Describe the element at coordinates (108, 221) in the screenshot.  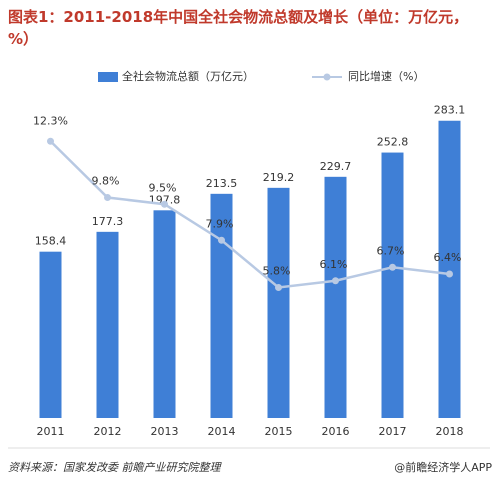
I see `data-label: 177.3` at that location.